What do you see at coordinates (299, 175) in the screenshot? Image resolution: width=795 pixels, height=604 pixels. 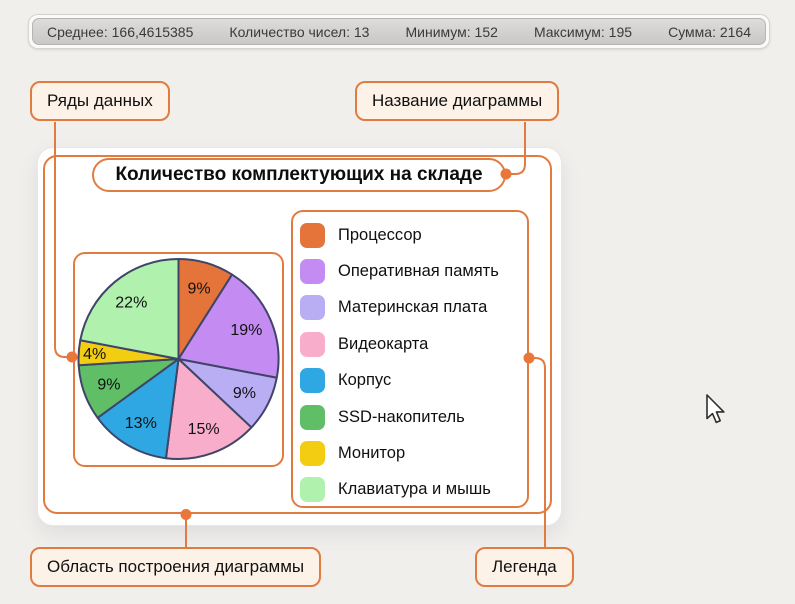 I see `chart-title: Количество комплектующих на складе` at bounding box center [299, 175].